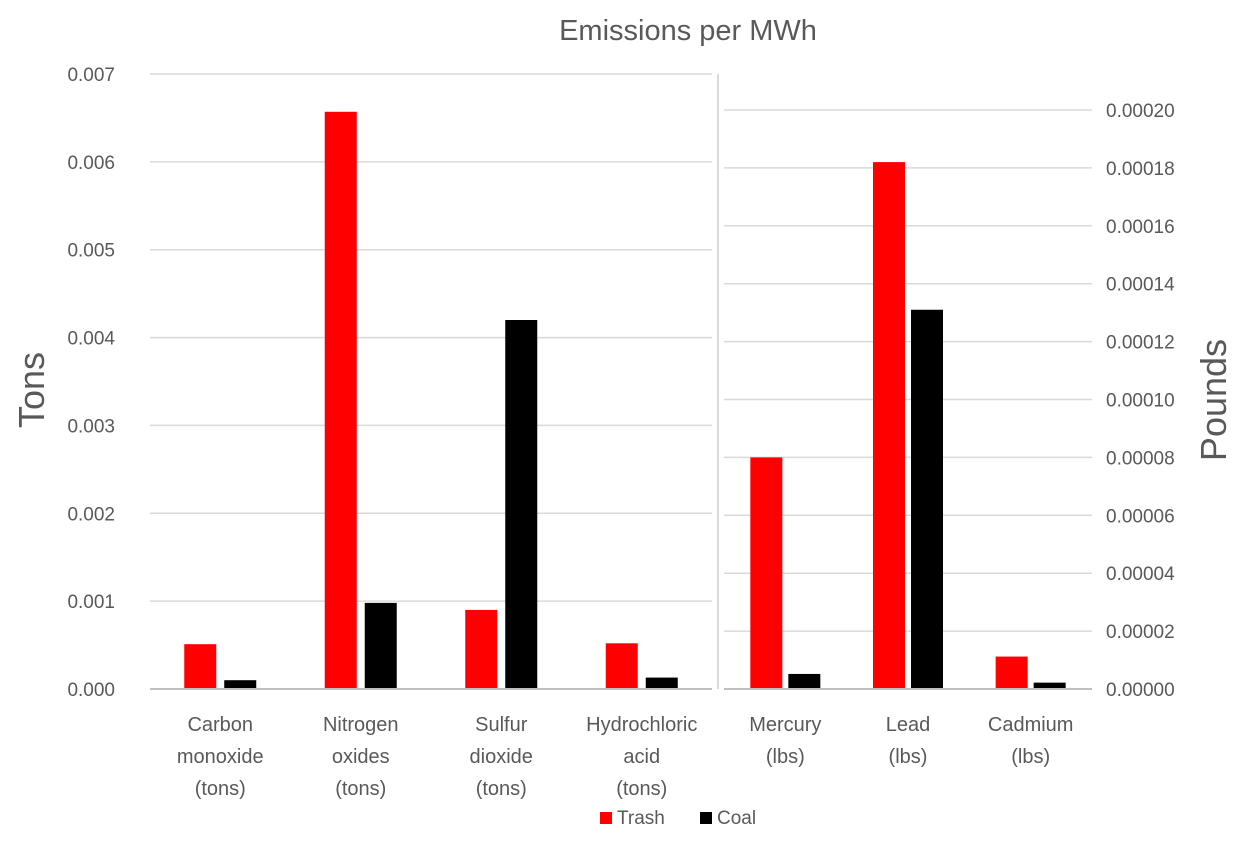  I want to click on right-y-tick-label: 0.00016, so click(1140, 227).